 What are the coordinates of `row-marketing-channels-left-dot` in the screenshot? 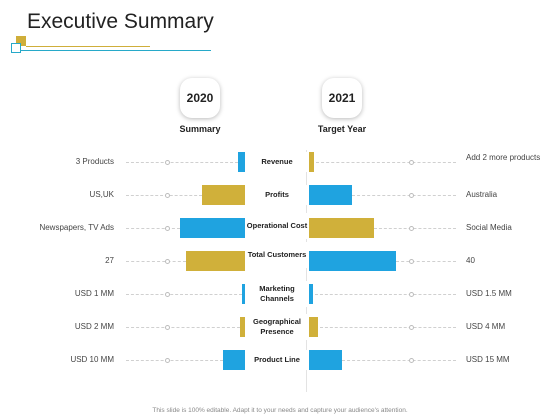 It's located at (167, 294).